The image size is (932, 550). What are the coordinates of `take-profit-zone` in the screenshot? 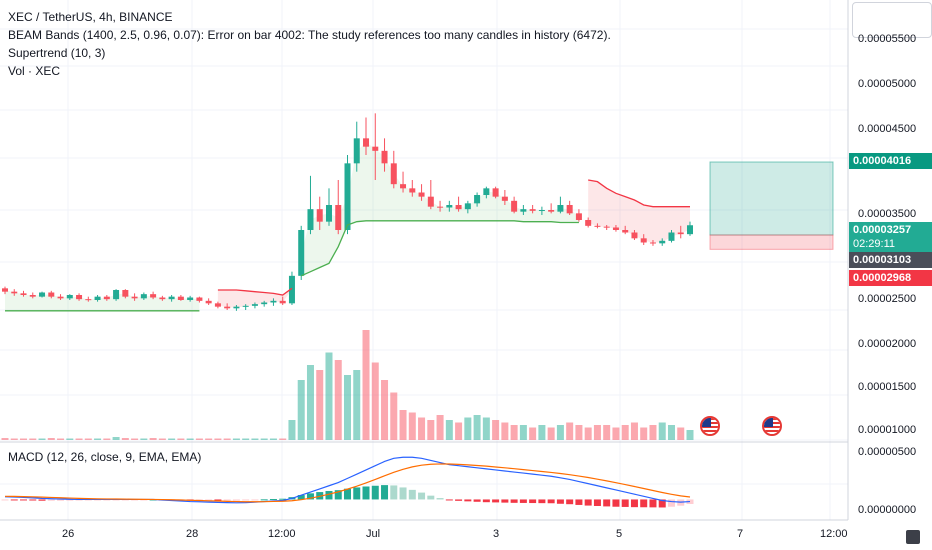 It's located at (771, 198).